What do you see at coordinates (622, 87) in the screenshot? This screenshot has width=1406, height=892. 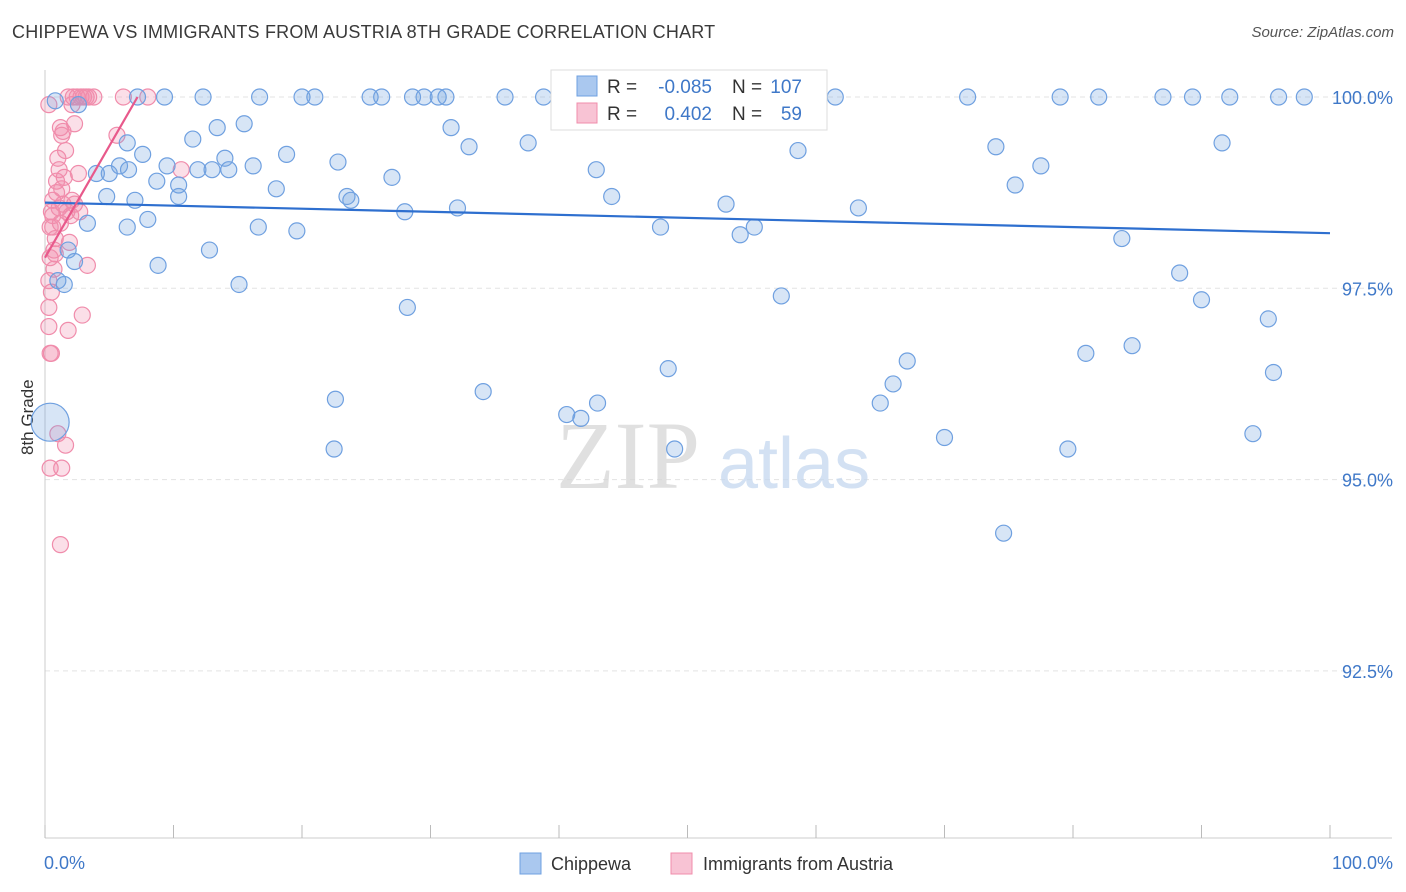 I see `legend-r-label-1: R =` at bounding box center [622, 87].